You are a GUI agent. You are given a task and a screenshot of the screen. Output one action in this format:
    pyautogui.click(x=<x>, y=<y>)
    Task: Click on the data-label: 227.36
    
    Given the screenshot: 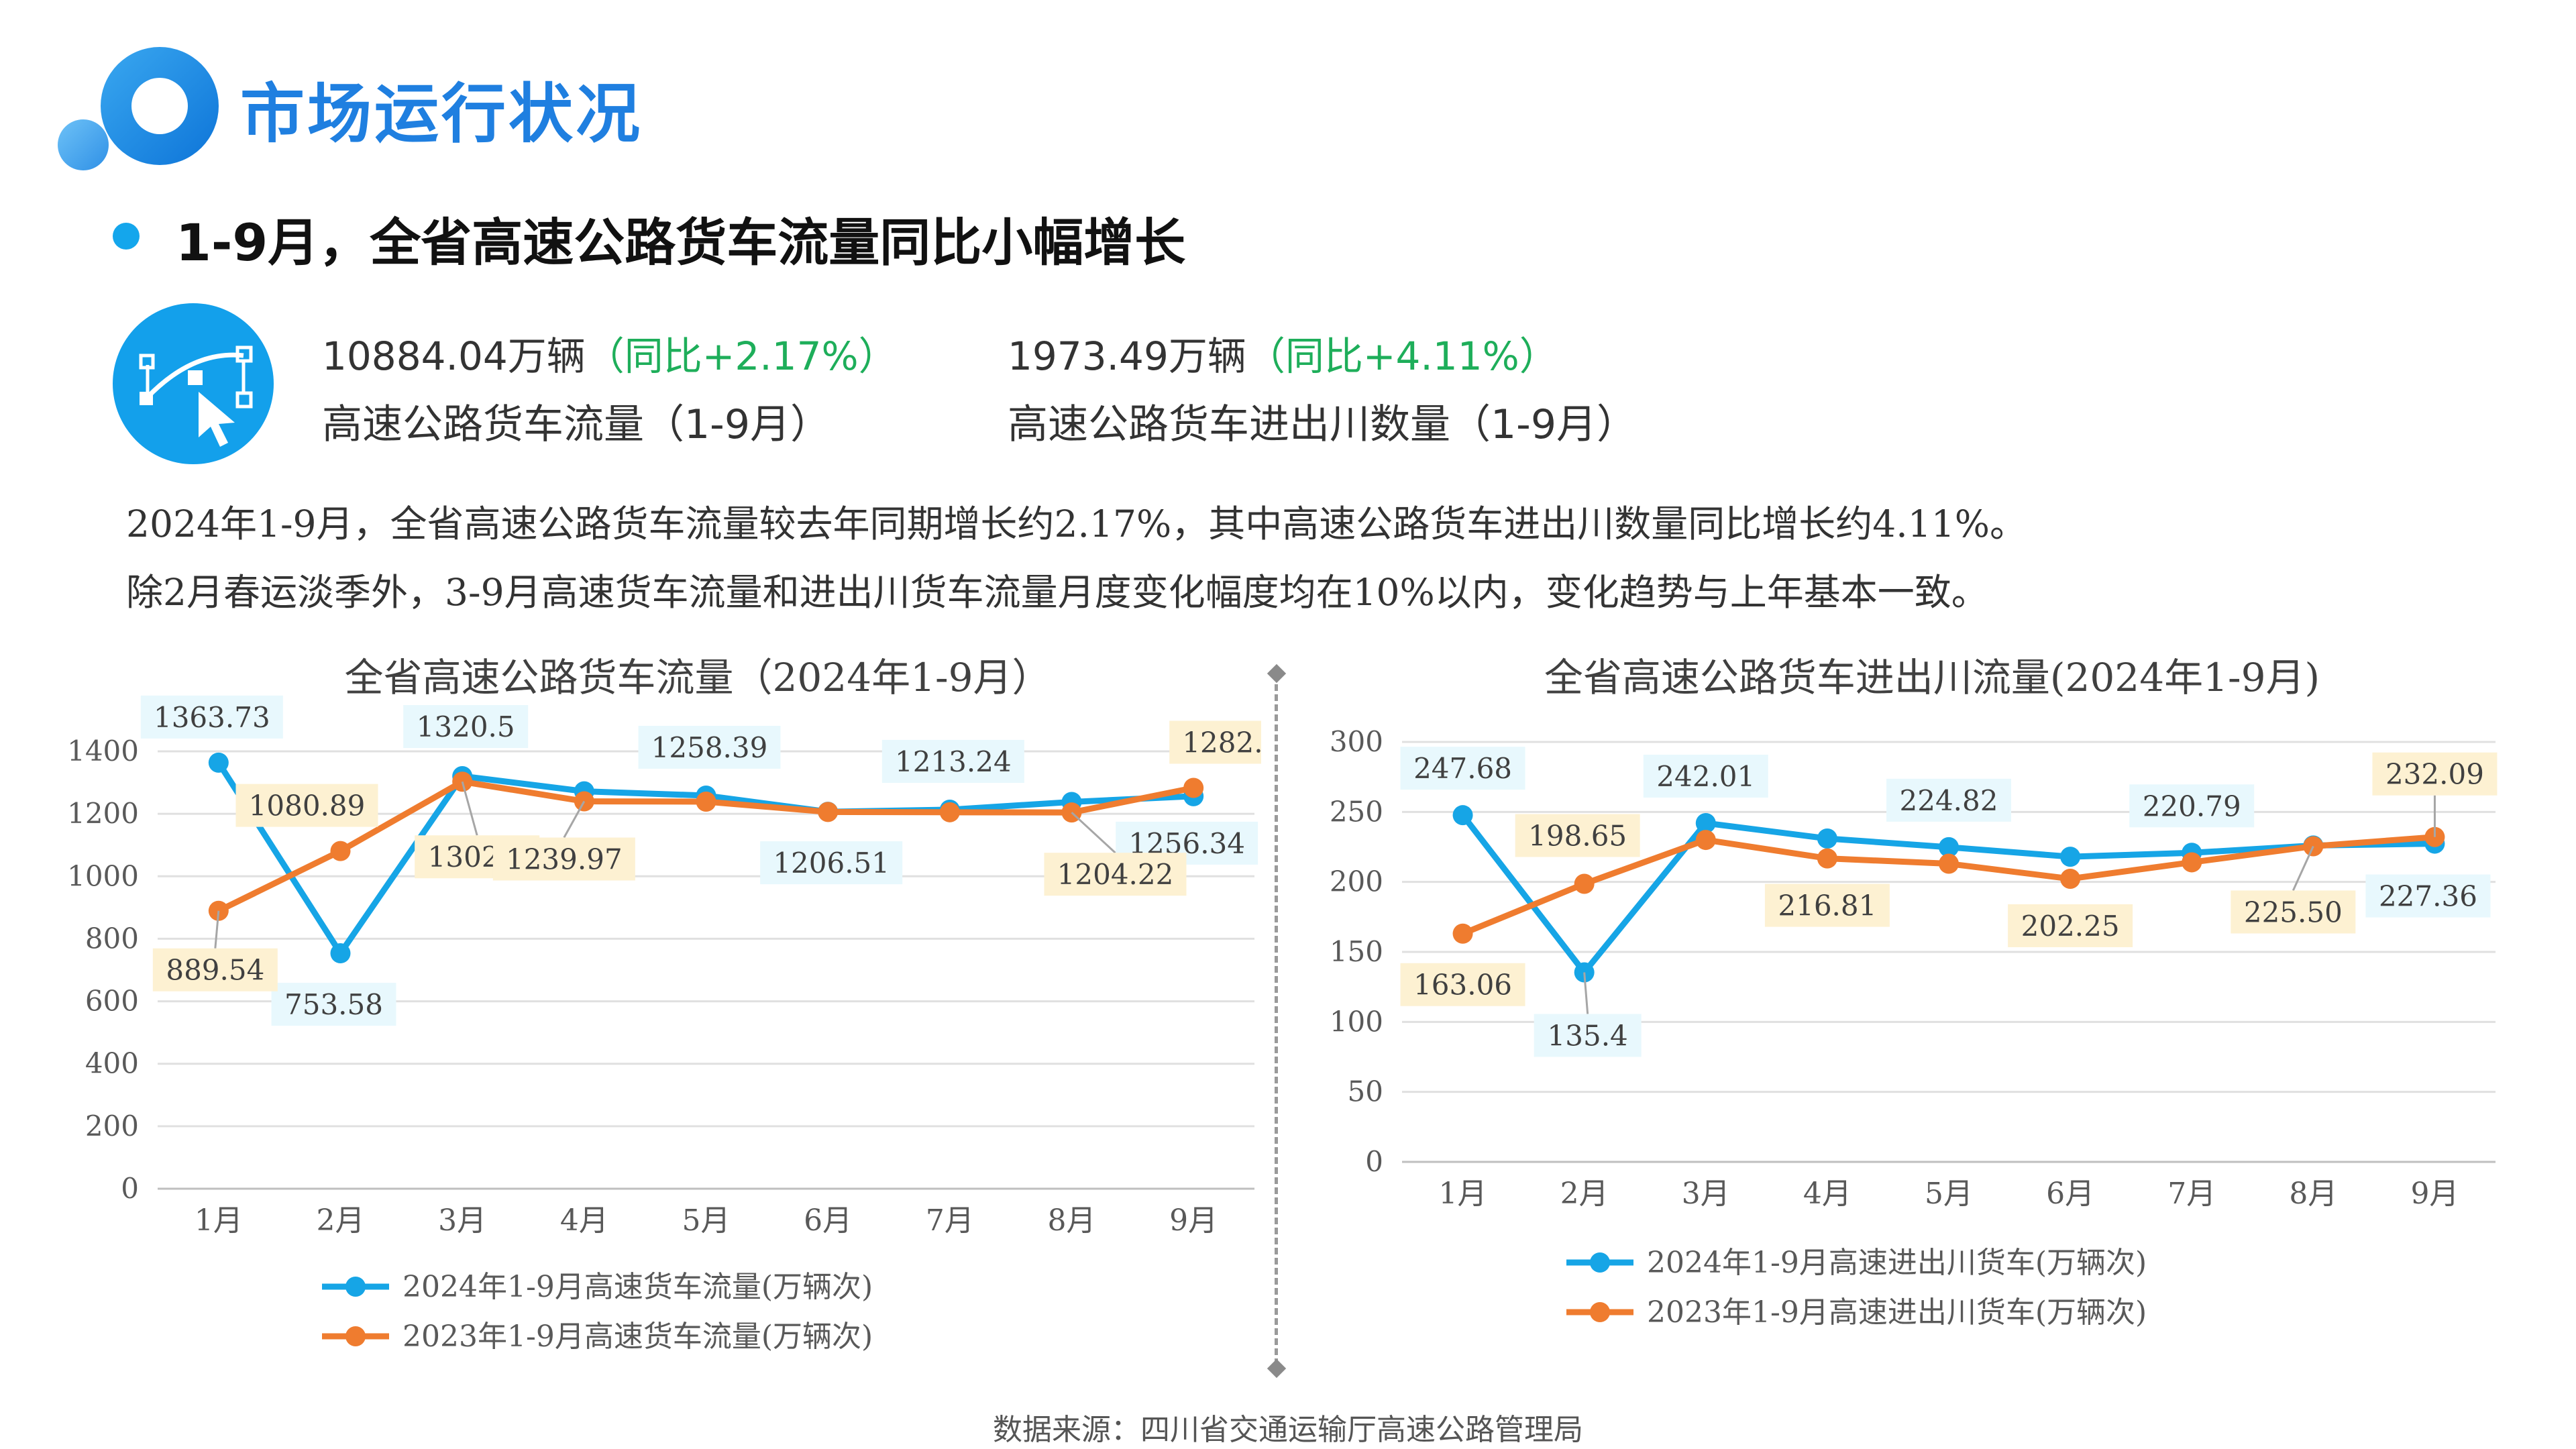 What is the action you would take?
    pyautogui.click(x=2428, y=896)
    